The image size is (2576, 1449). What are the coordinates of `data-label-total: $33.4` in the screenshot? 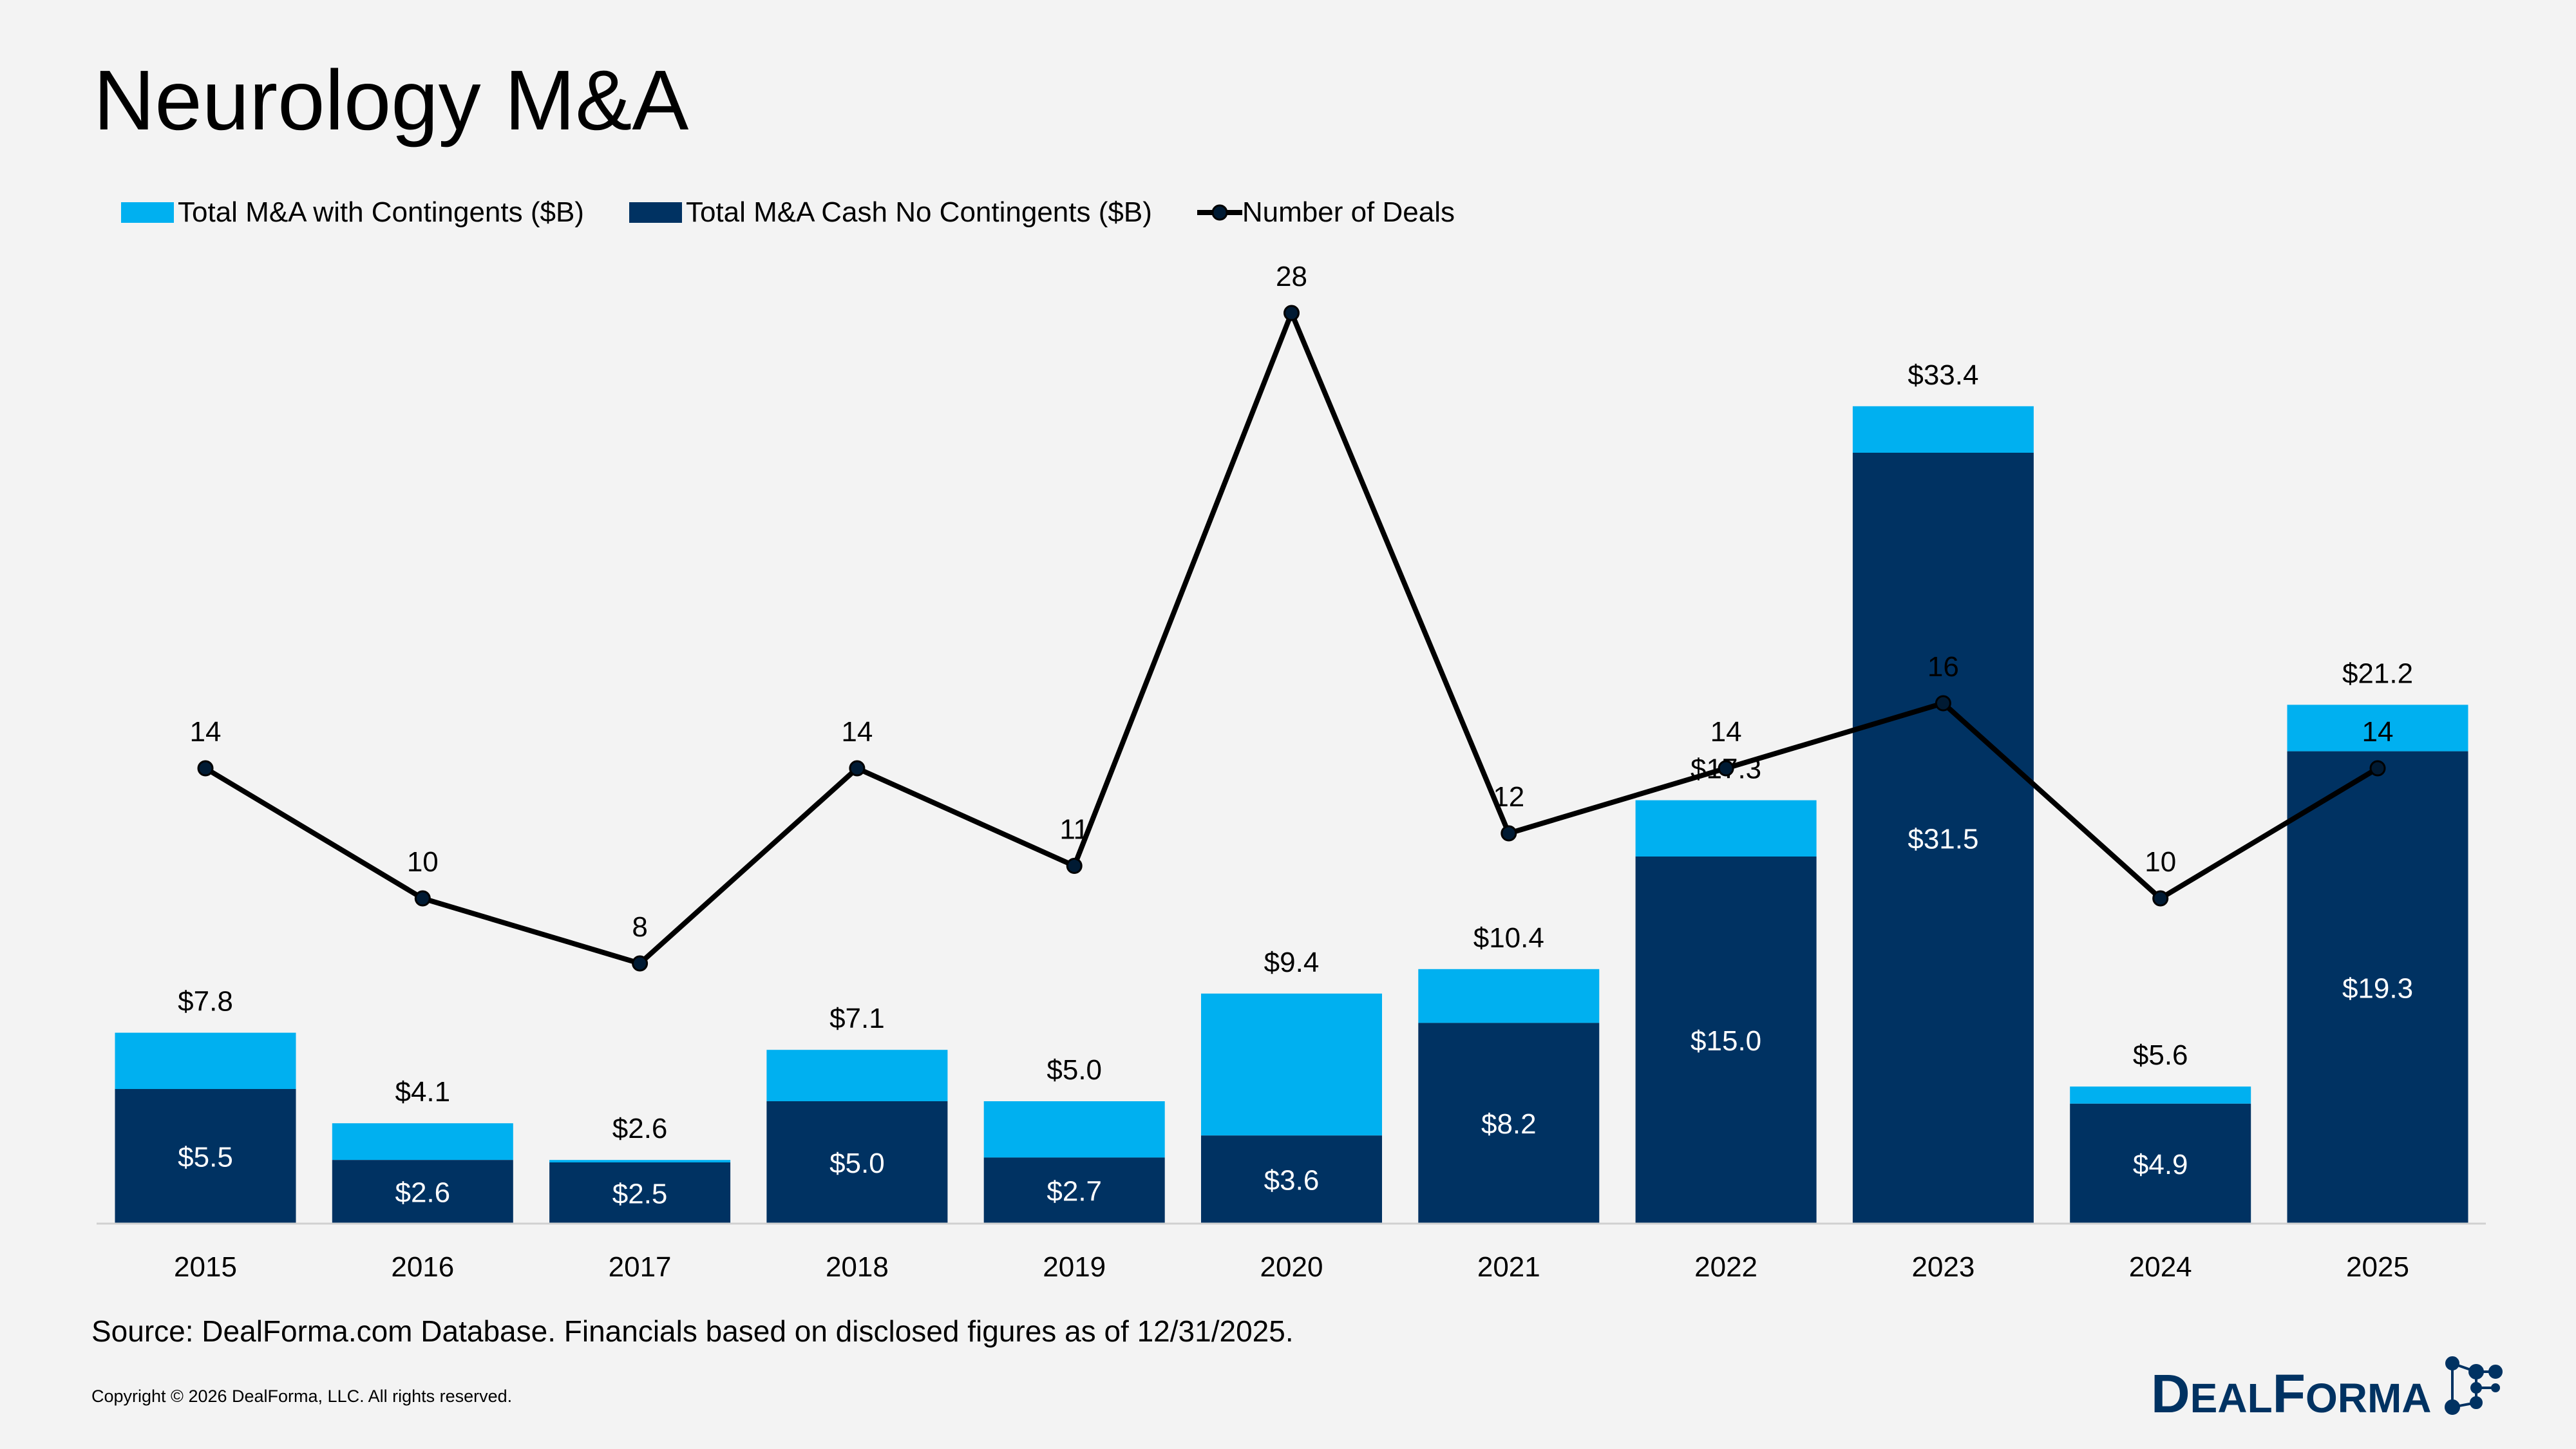 It's located at (1943, 375).